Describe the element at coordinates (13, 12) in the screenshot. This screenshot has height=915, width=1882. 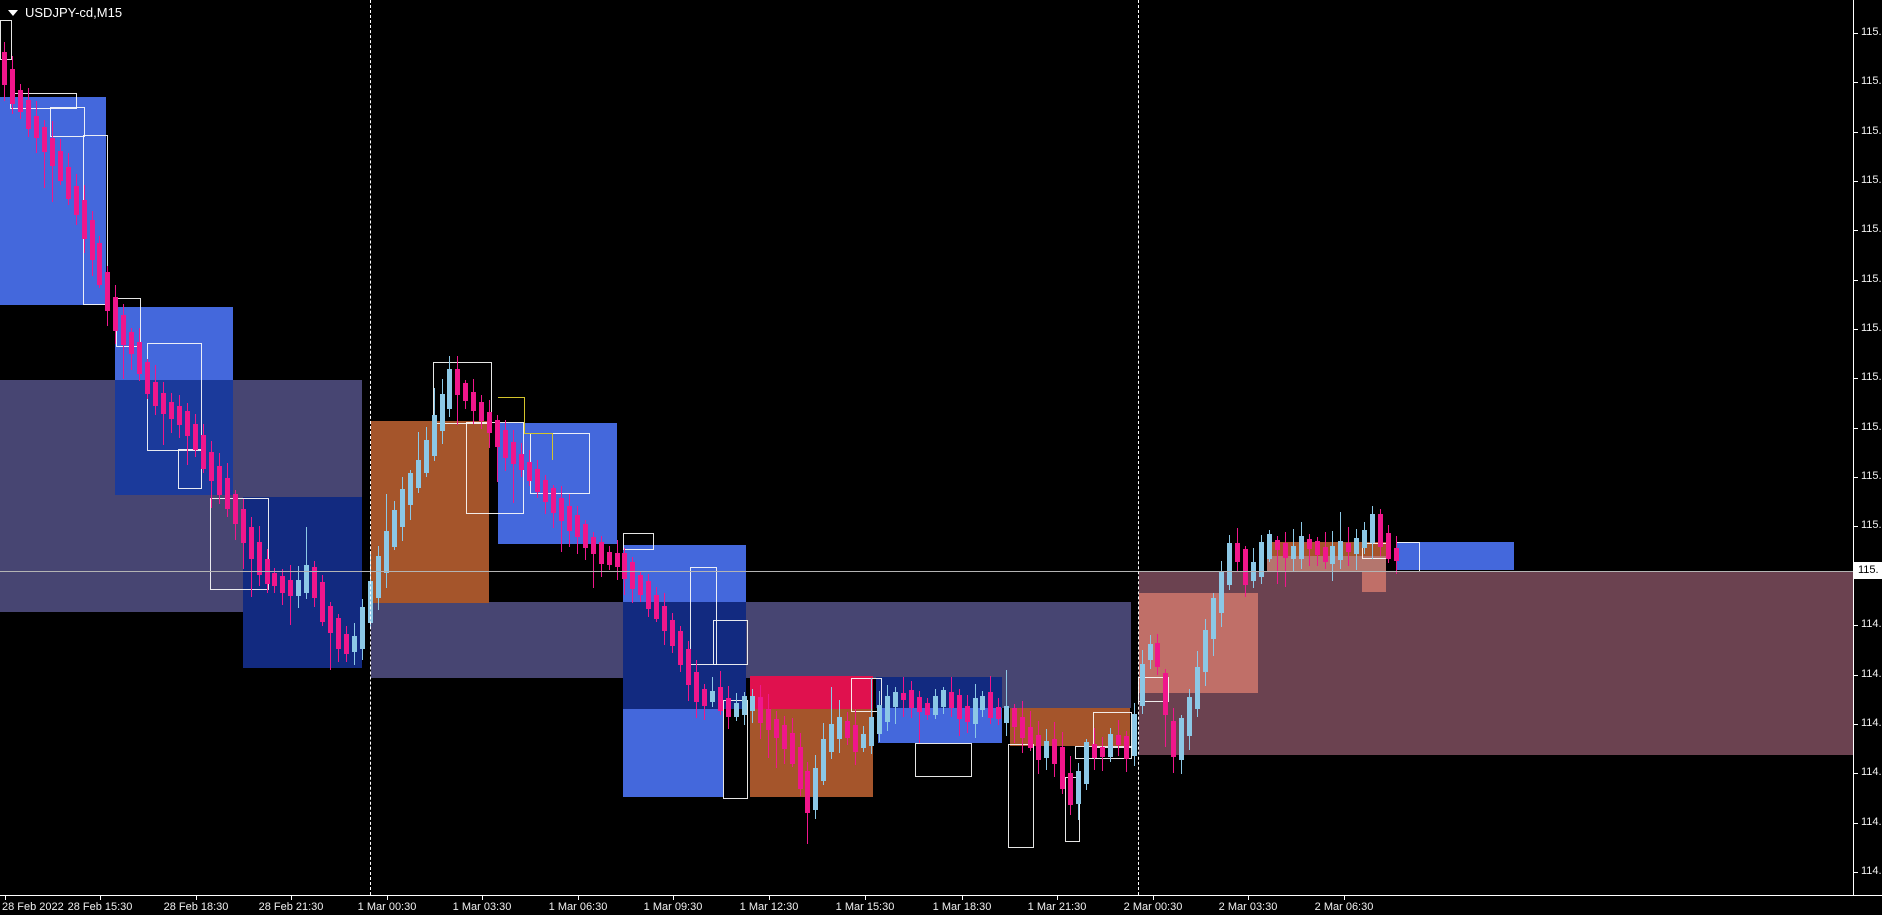
I see `dropdown-triangle-icon` at that location.